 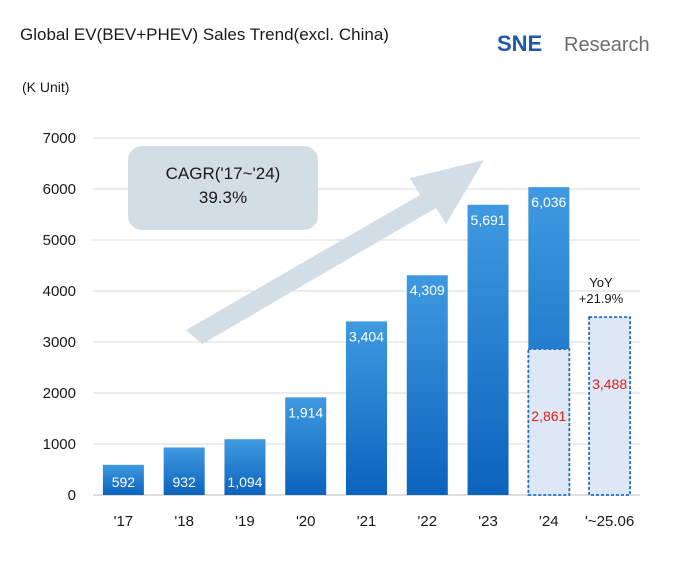 What do you see at coordinates (305, 412) in the screenshot?
I see `bar-value-label: 1,914` at bounding box center [305, 412].